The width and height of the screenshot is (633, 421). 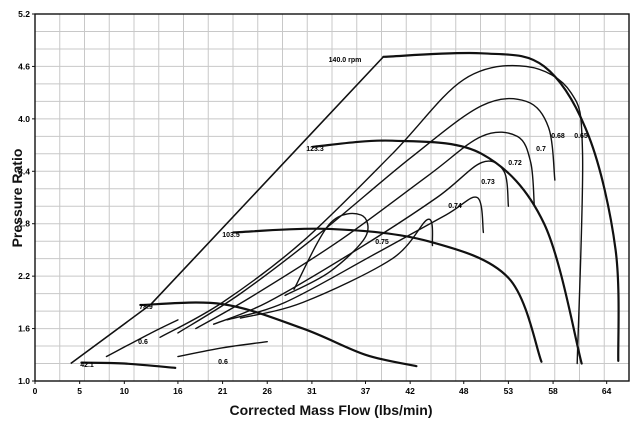 I want to click on x-tick-label: 37, so click(x=366, y=391).